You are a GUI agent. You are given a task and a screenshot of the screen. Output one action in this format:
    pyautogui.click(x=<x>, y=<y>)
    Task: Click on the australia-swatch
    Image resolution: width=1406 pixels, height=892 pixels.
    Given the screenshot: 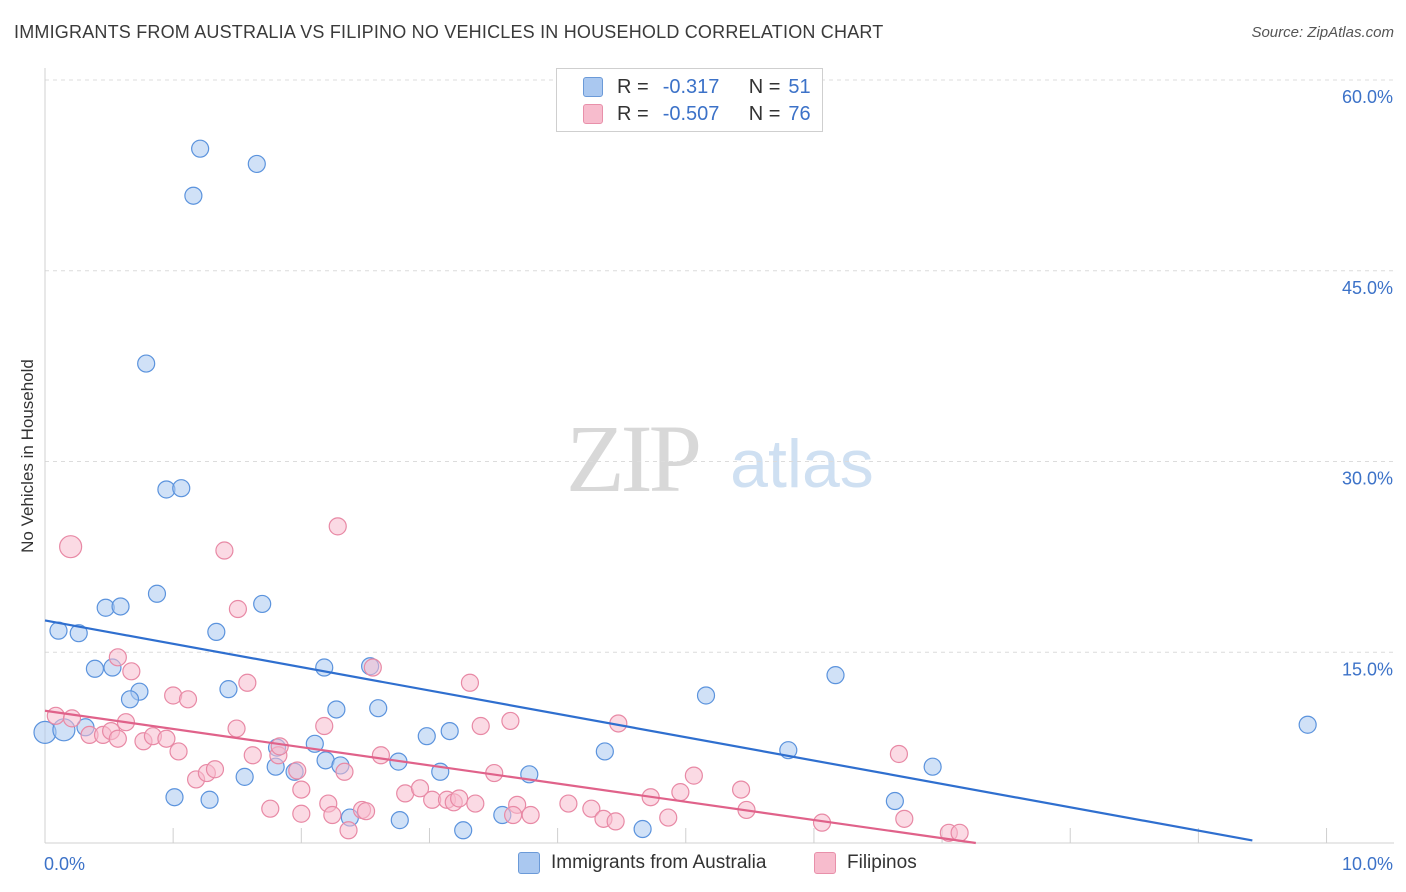 What is the action you would take?
    pyautogui.click(x=593, y=87)
    